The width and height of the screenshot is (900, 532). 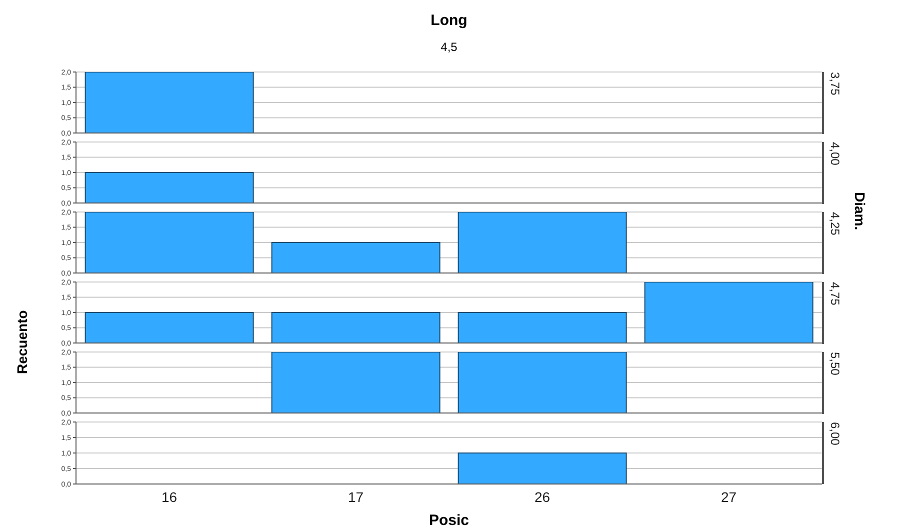 I want to click on x-tick-label: 16, so click(x=169, y=496).